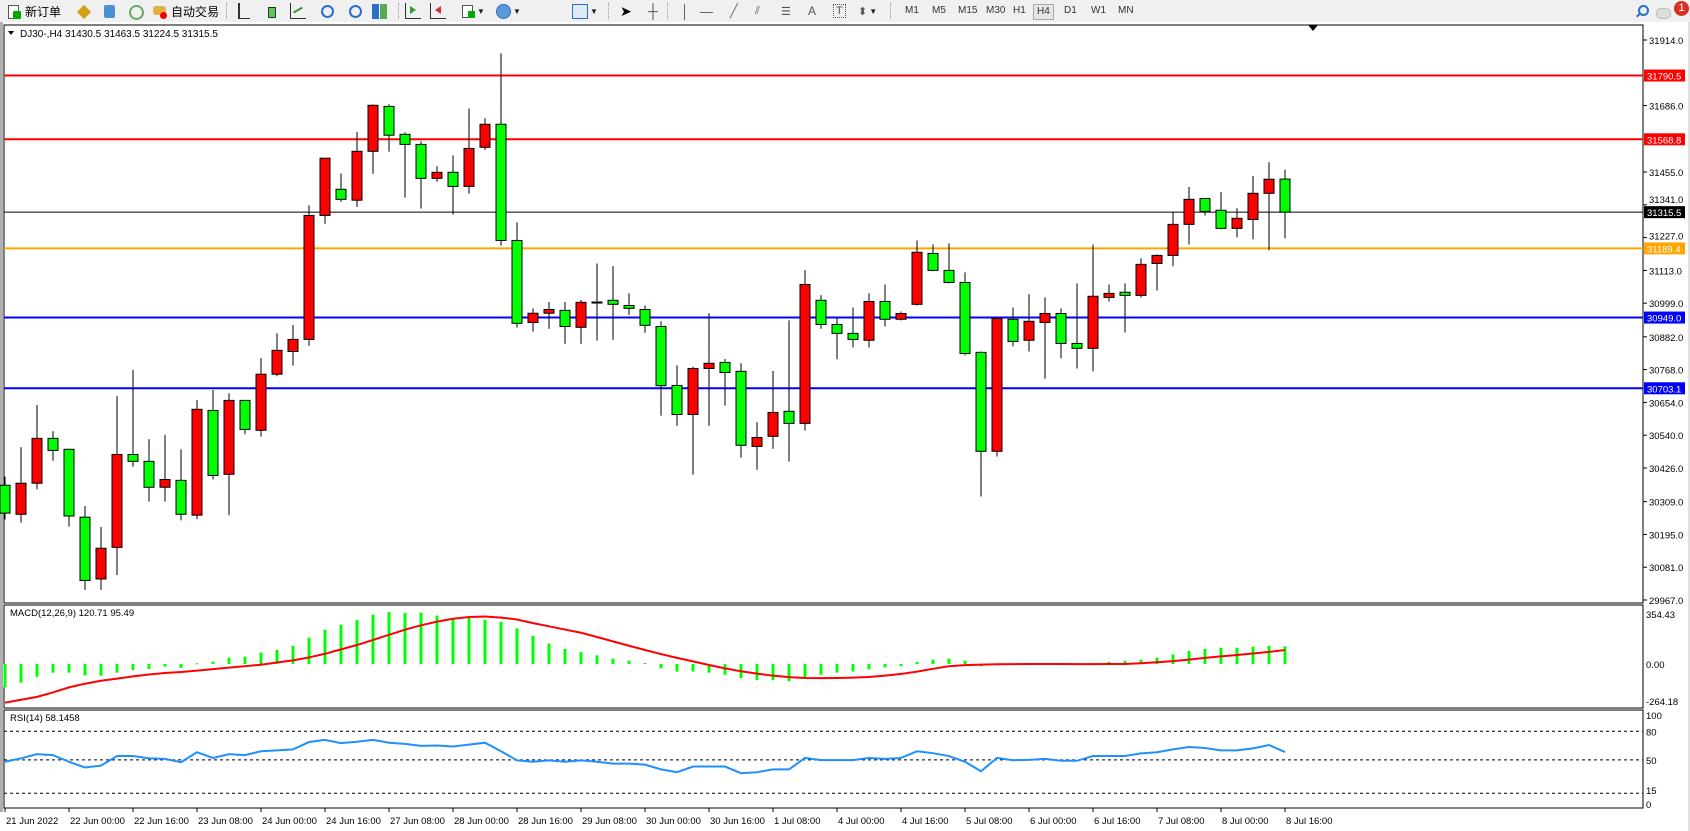  Describe the element at coordinates (119, 34) in the screenshot. I see `chart-header: DJ30-,H4 31430.5 31463.5 31224.5 31315.5` at that location.